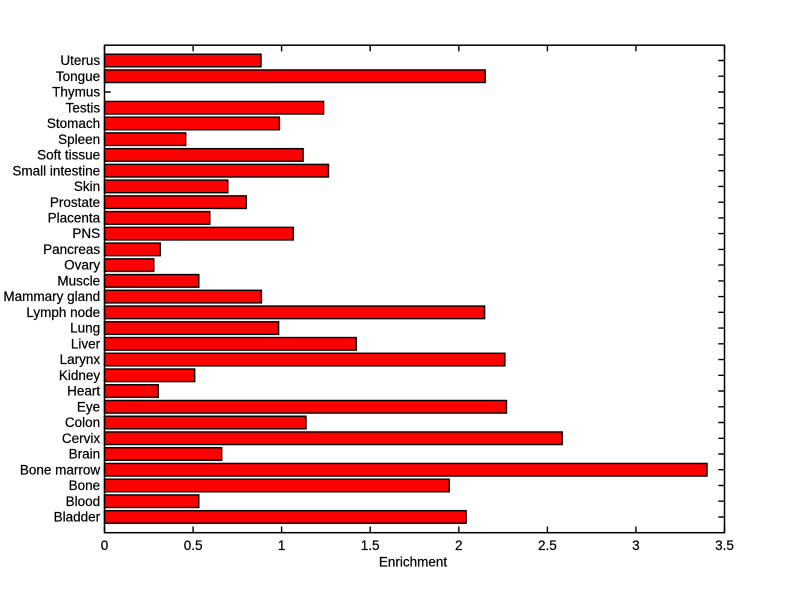 This screenshot has width=800, height=599. What do you see at coordinates (75, 202) in the screenshot?
I see `svg-text: Prostate` at bounding box center [75, 202].